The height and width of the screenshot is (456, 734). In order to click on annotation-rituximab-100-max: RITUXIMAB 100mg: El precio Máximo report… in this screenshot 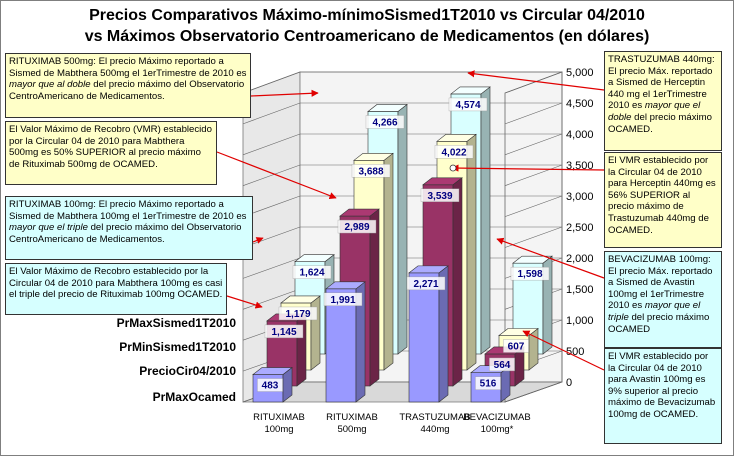, I will do `click(129, 228)`.